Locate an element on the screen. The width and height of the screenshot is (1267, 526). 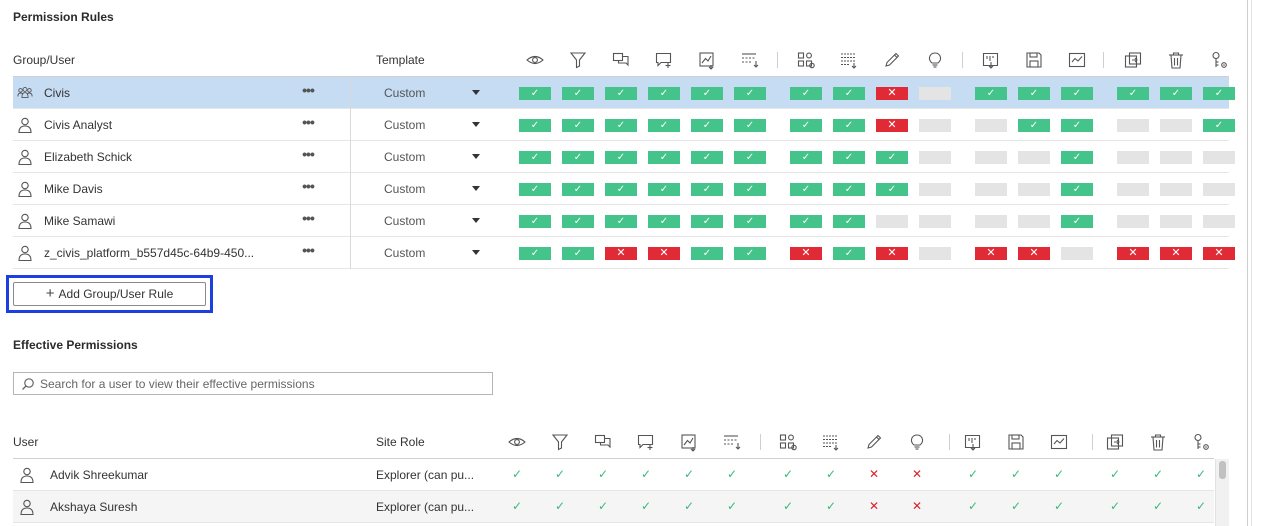
capability-cell-add-comment: ✕ is located at coordinates (664, 253).